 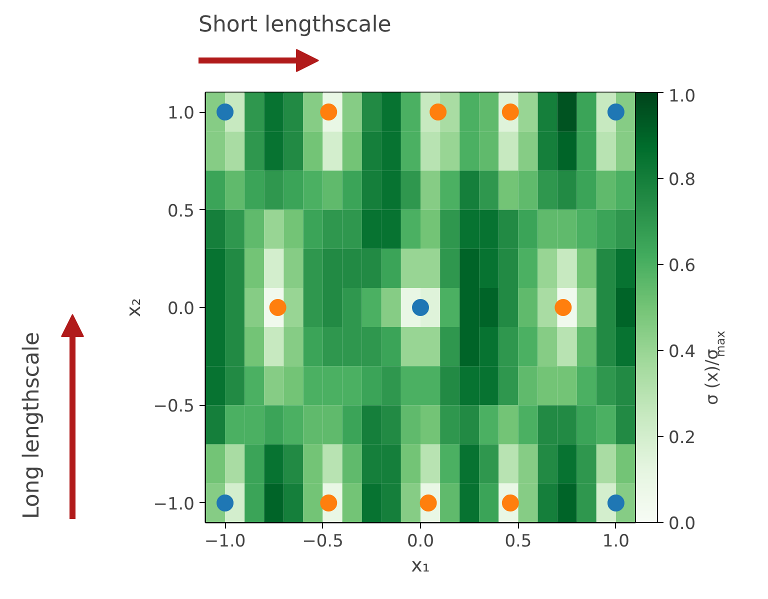 I want to click on y-tick-label: 0.0, so click(x=181, y=309).